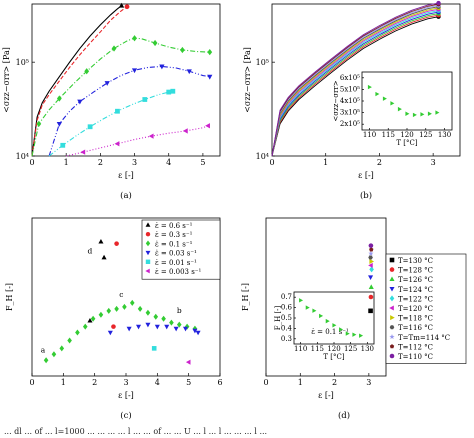 This screenshot has height=438, width=474. I want to click on legend-label: T=122 °C, so click(415, 299).